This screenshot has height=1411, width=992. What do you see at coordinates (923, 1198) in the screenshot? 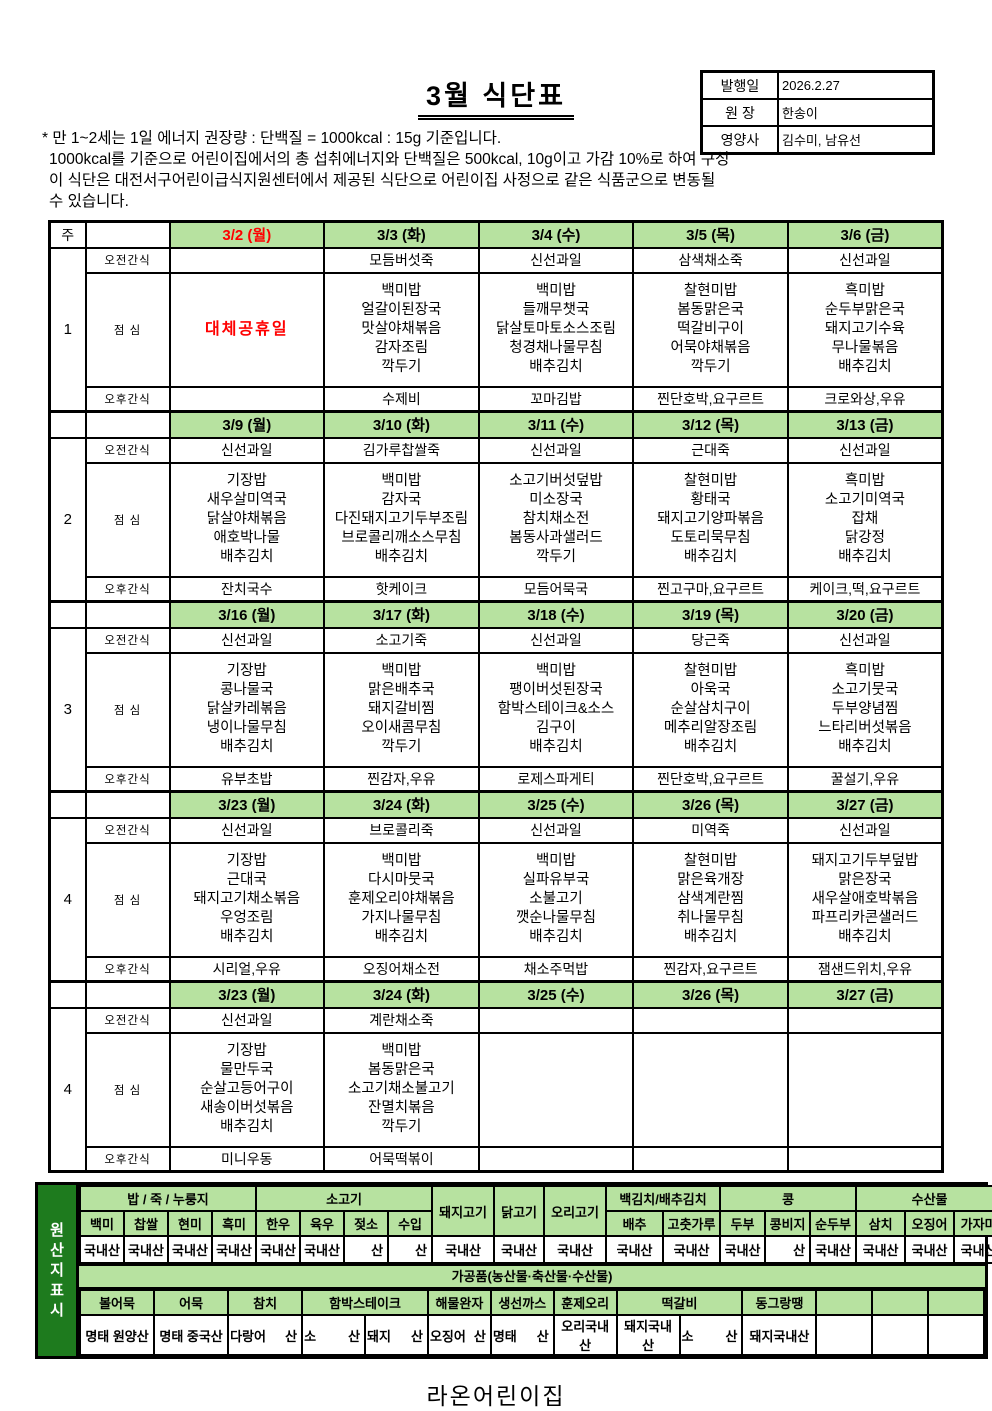
I see `origin-group-header: 수산물` at bounding box center [923, 1198].